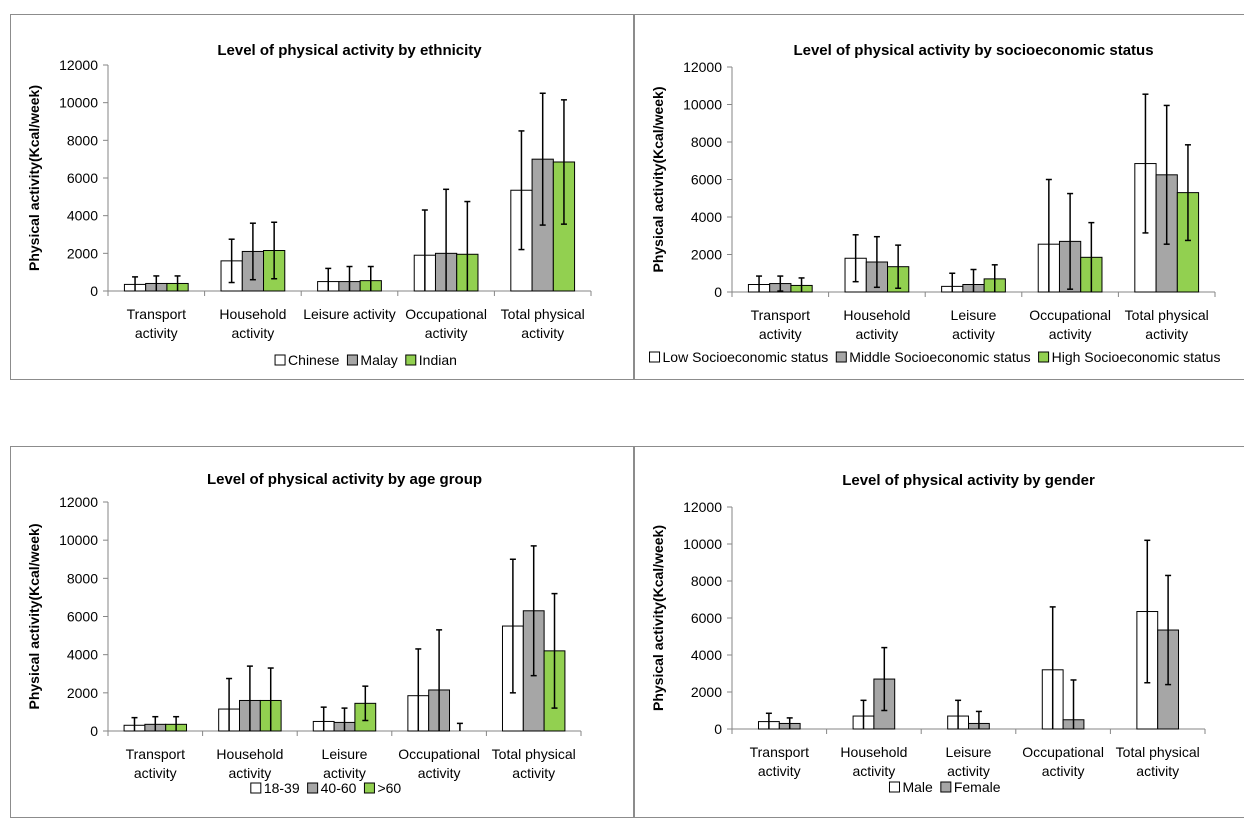  I want to click on legend-label: Chinese, so click(314, 360).